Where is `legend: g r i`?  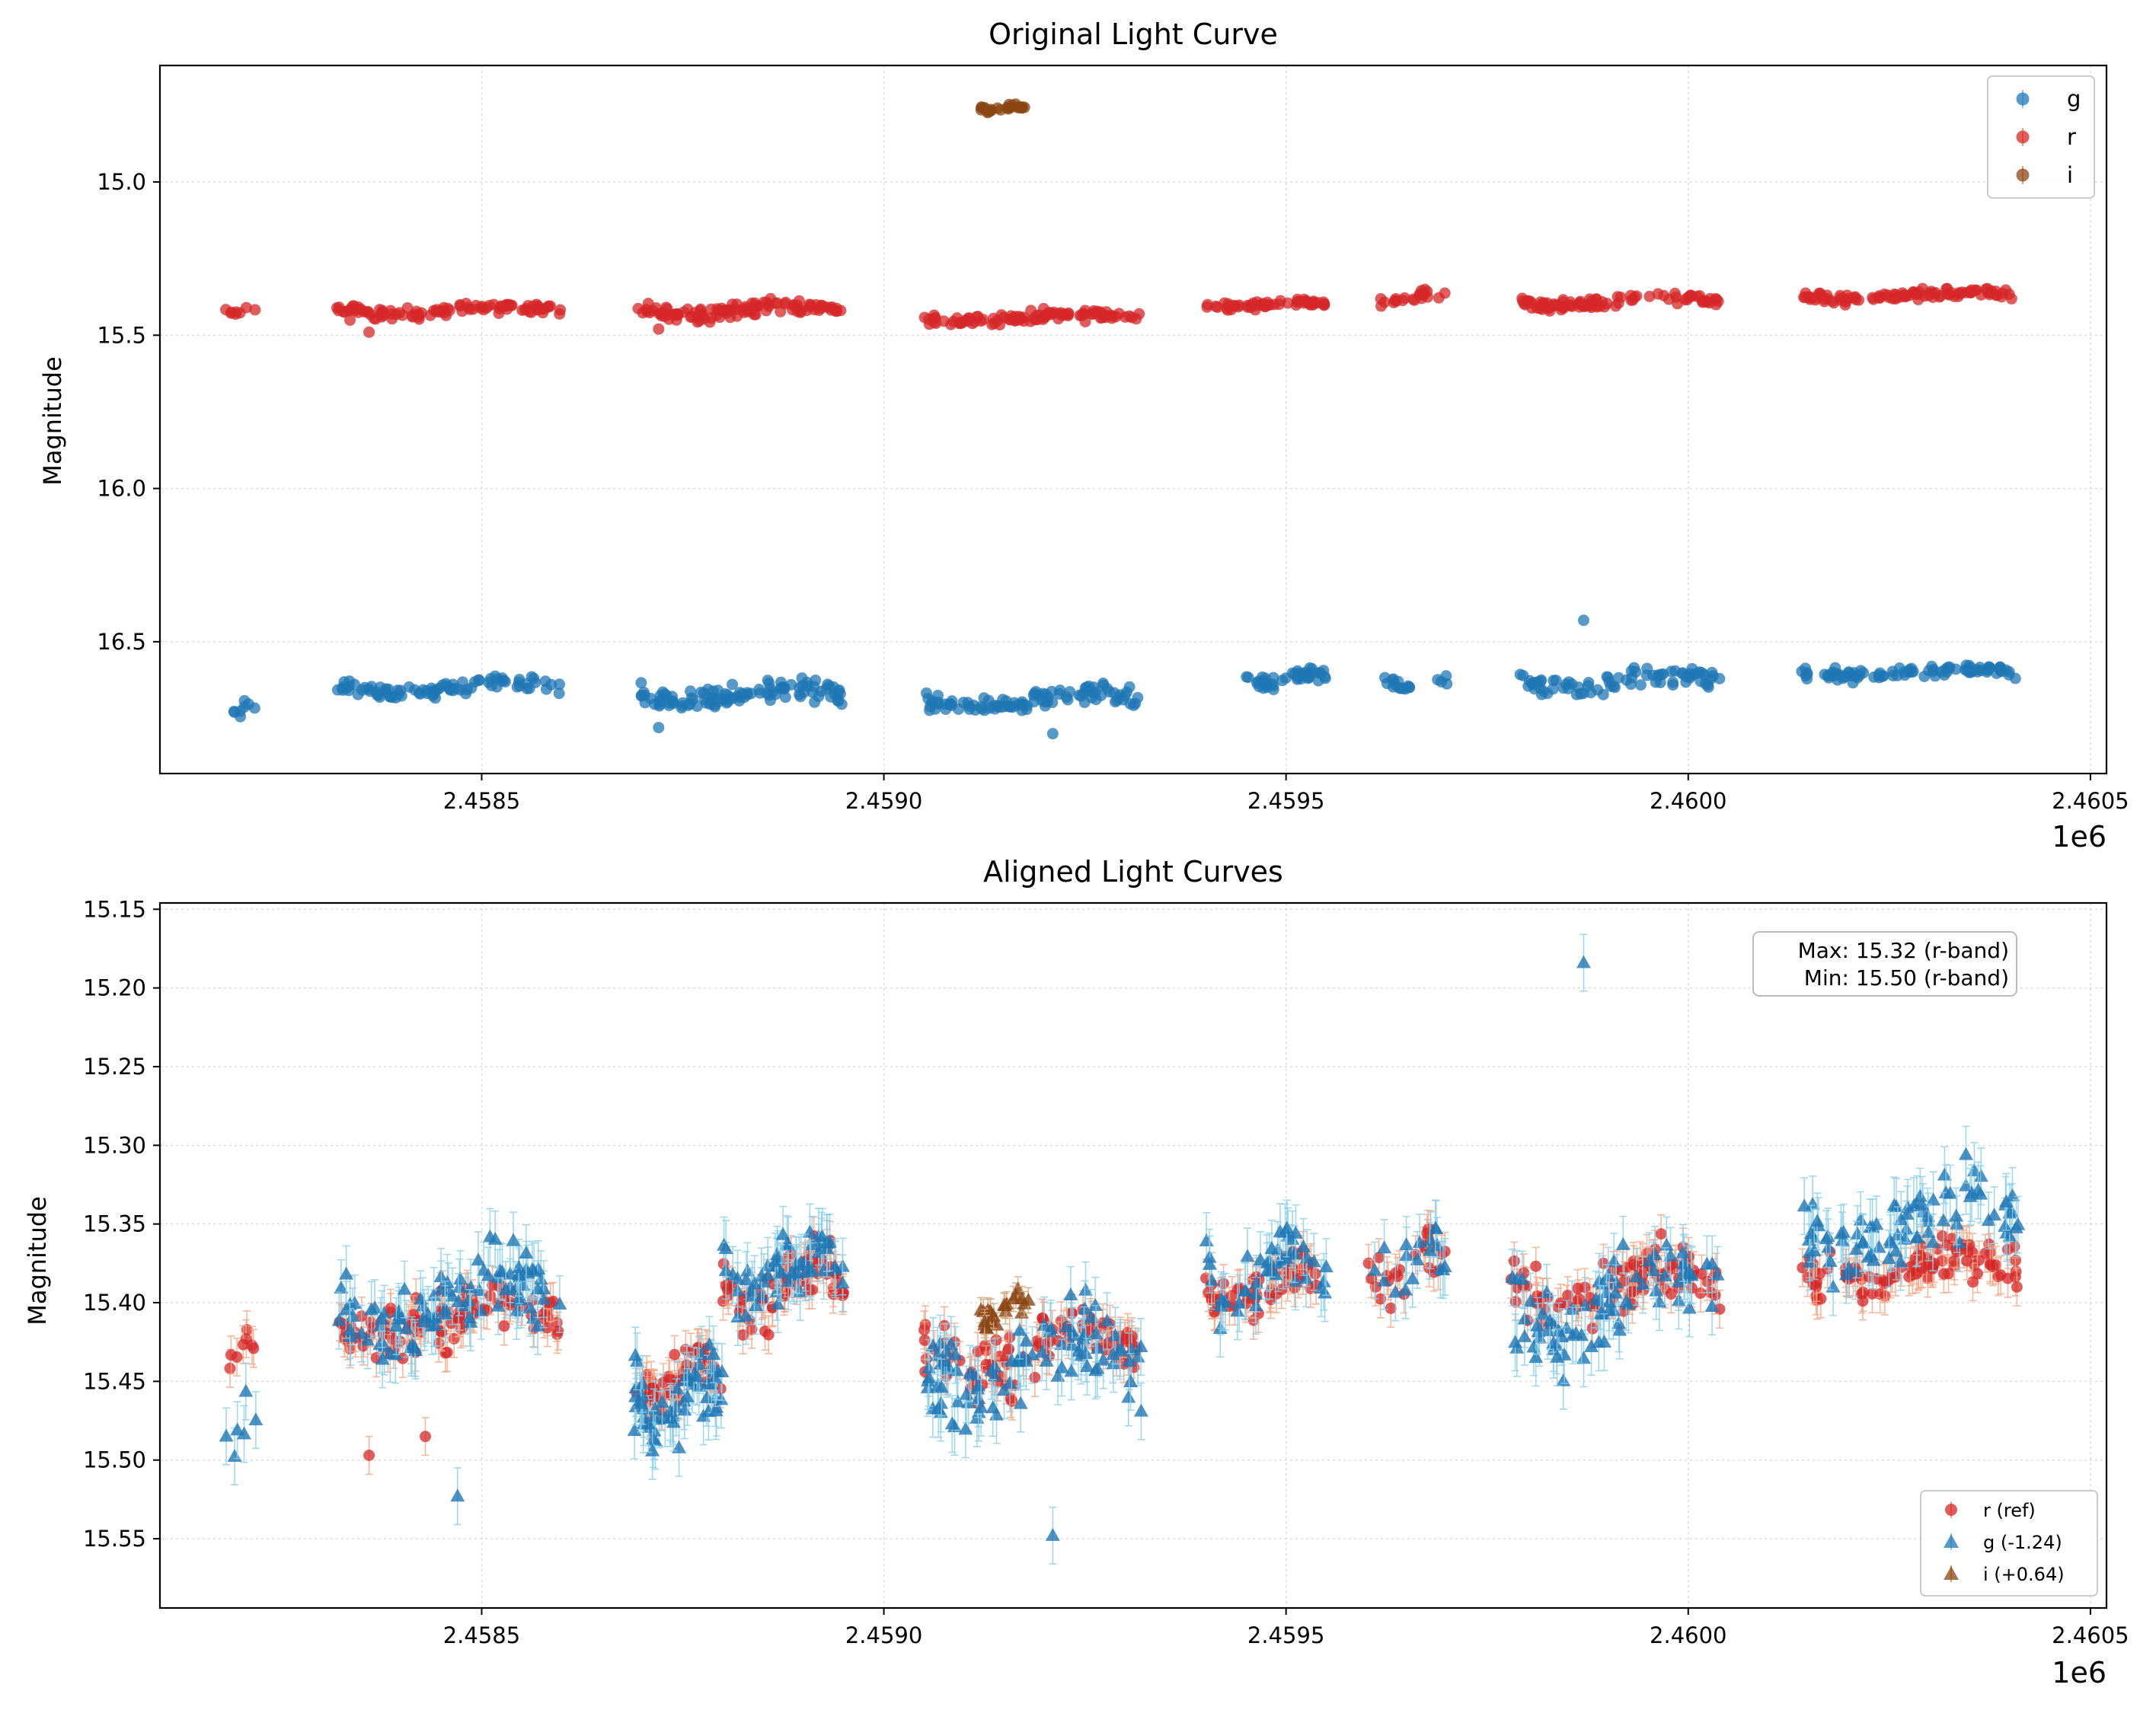
legend: g r i is located at coordinates (2041, 137).